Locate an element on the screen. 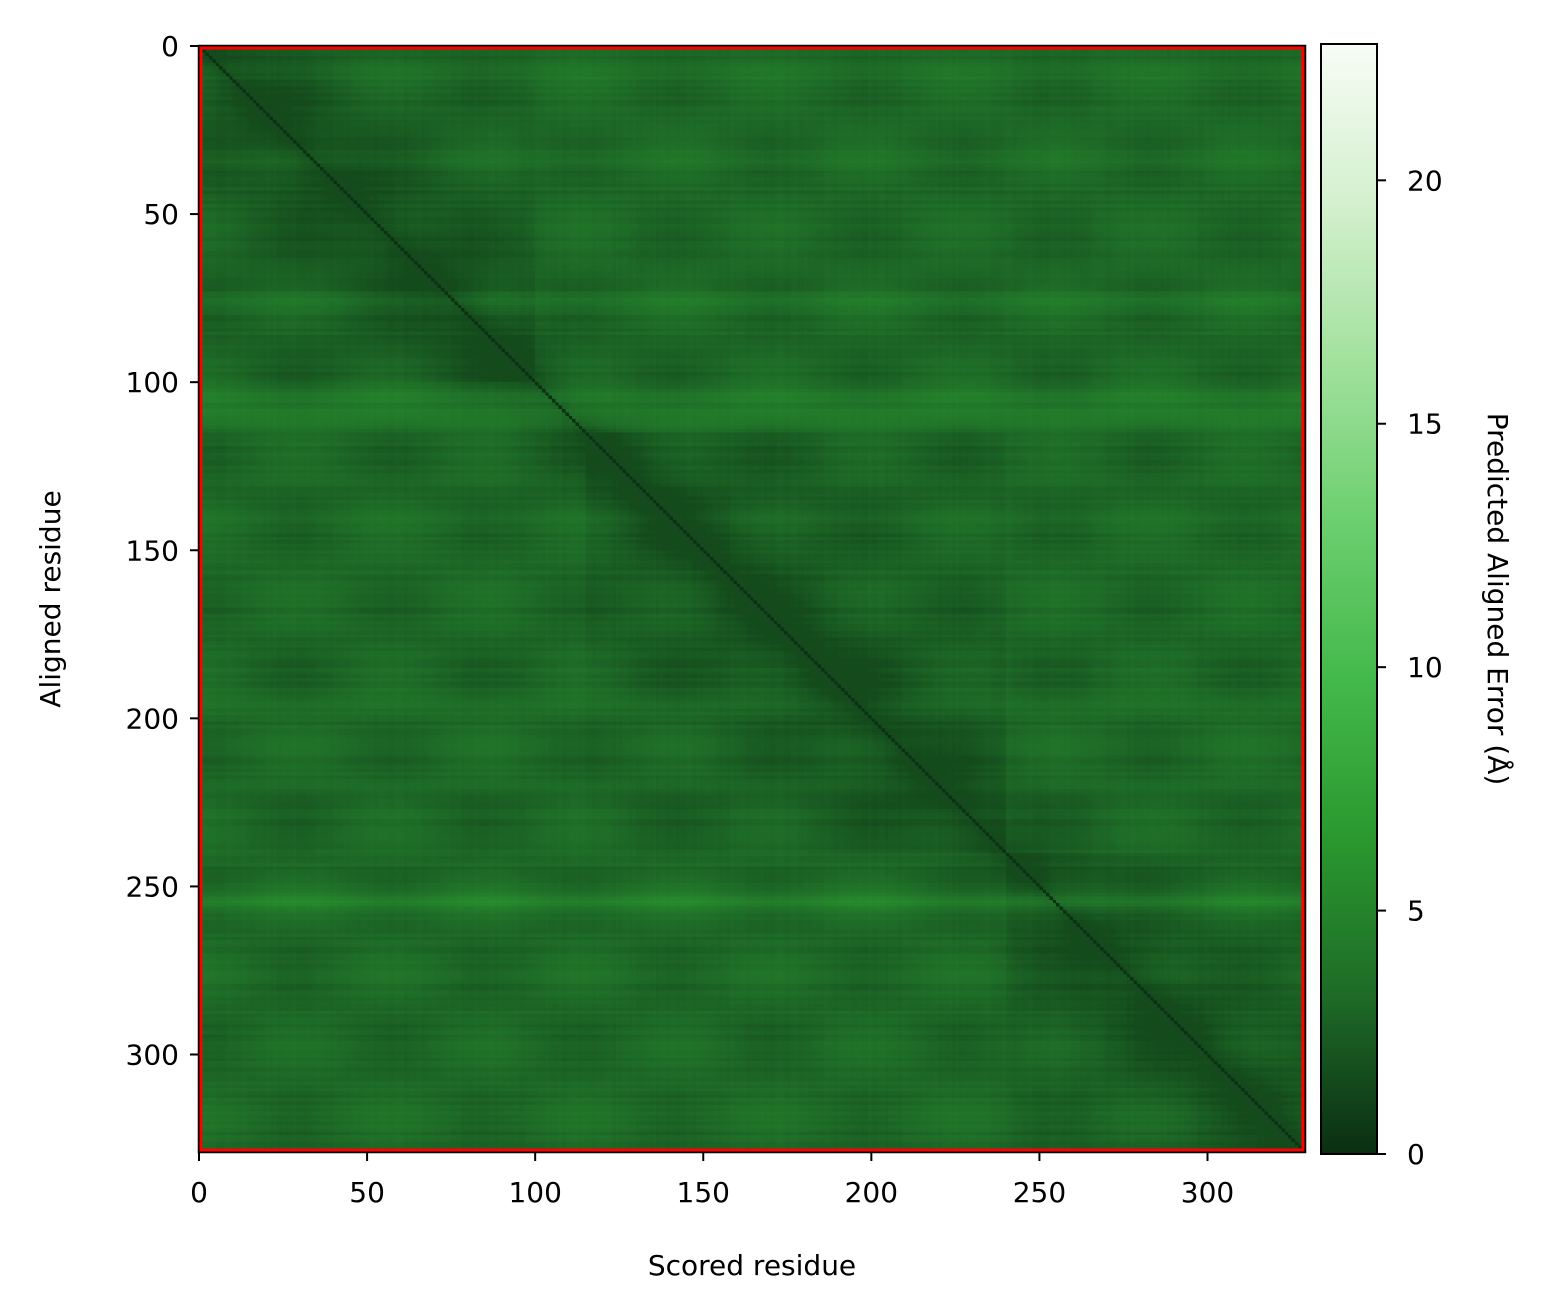 The width and height of the screenshot is (1551, 1313). colorbar-tick-label: 0 is located at coordinates (1416, 1154).